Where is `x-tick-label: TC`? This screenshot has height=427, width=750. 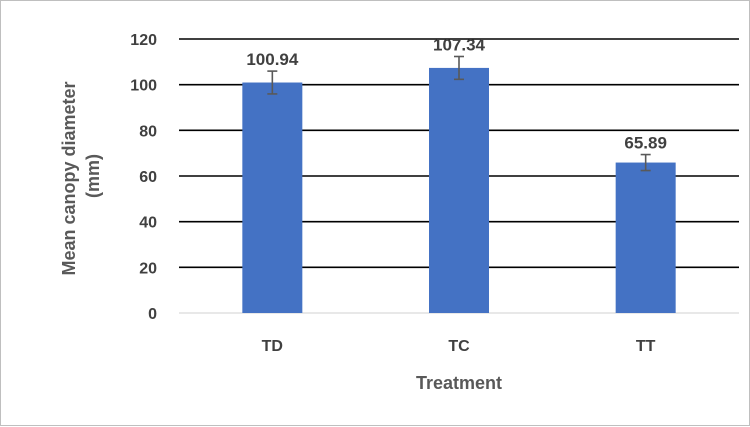
x-tick-label: TC is located at coordinates (459, 346).